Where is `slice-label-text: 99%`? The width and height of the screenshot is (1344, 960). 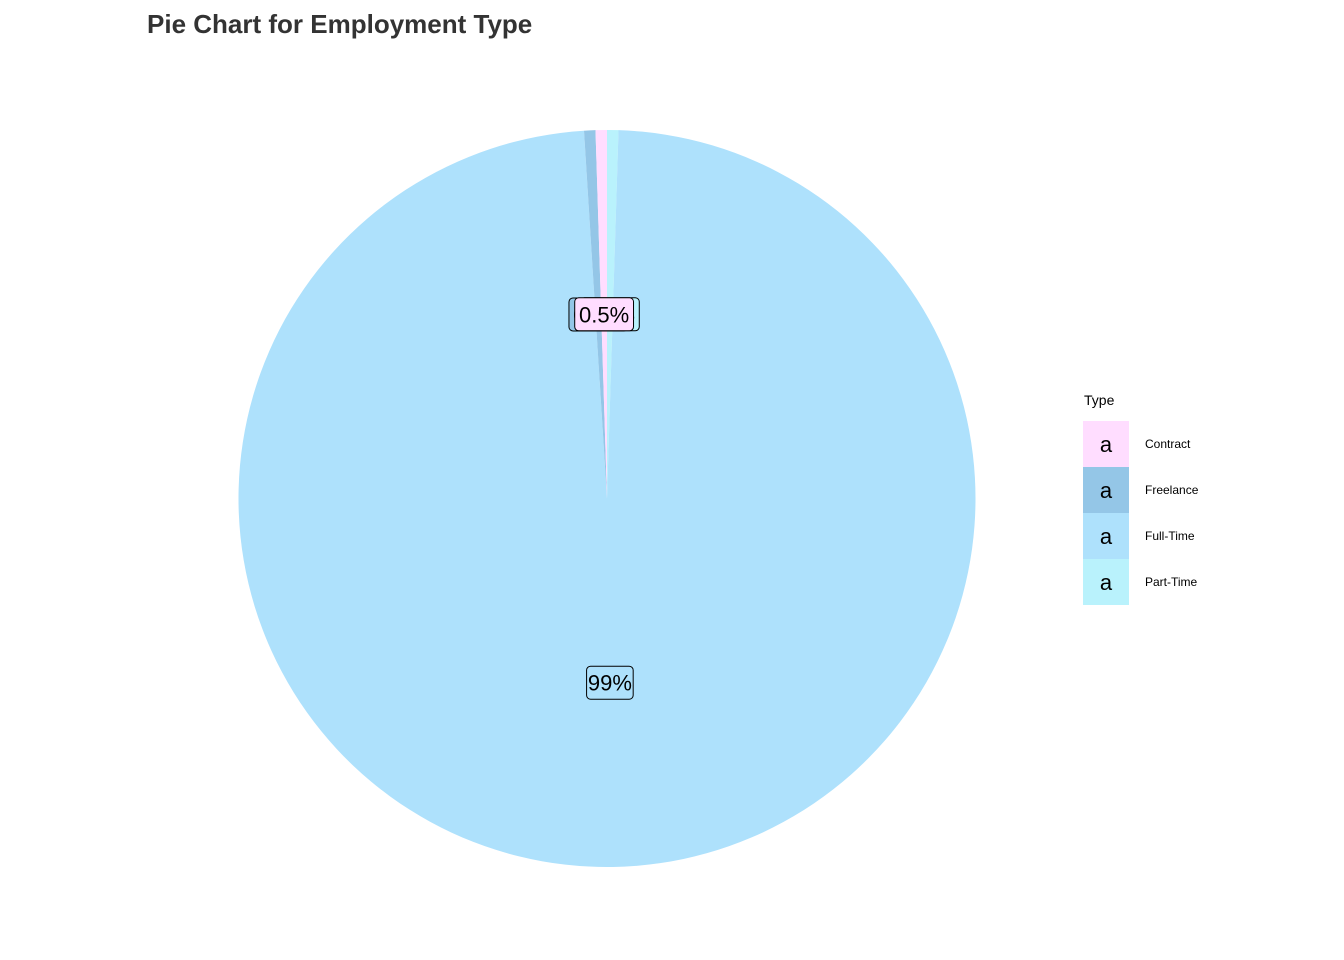 slice-label-text: 99% is located at coordinates (610, 683).